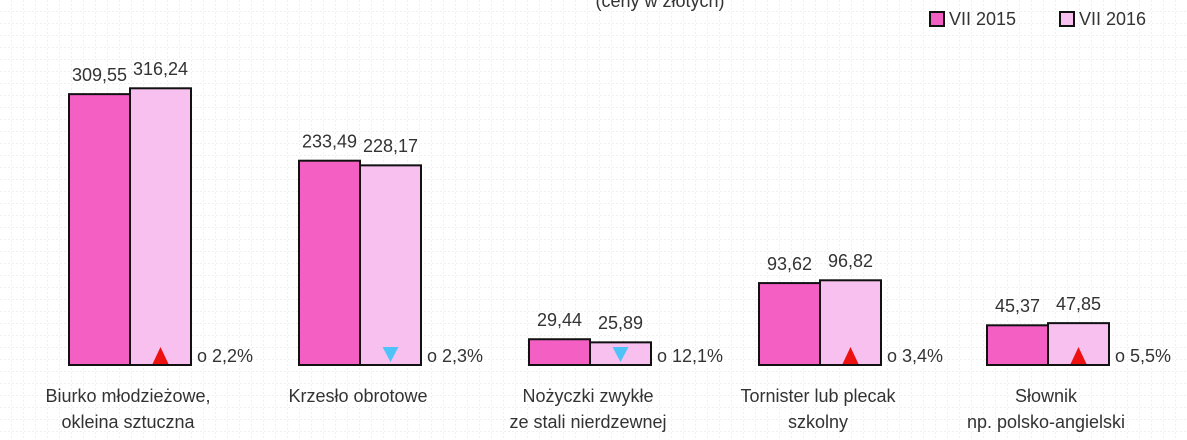 This screenshot has height=440, width=1187. Describe the element at coordinates (1078, 304) in the screenshot. I see `value-label: 47,85` at that location.